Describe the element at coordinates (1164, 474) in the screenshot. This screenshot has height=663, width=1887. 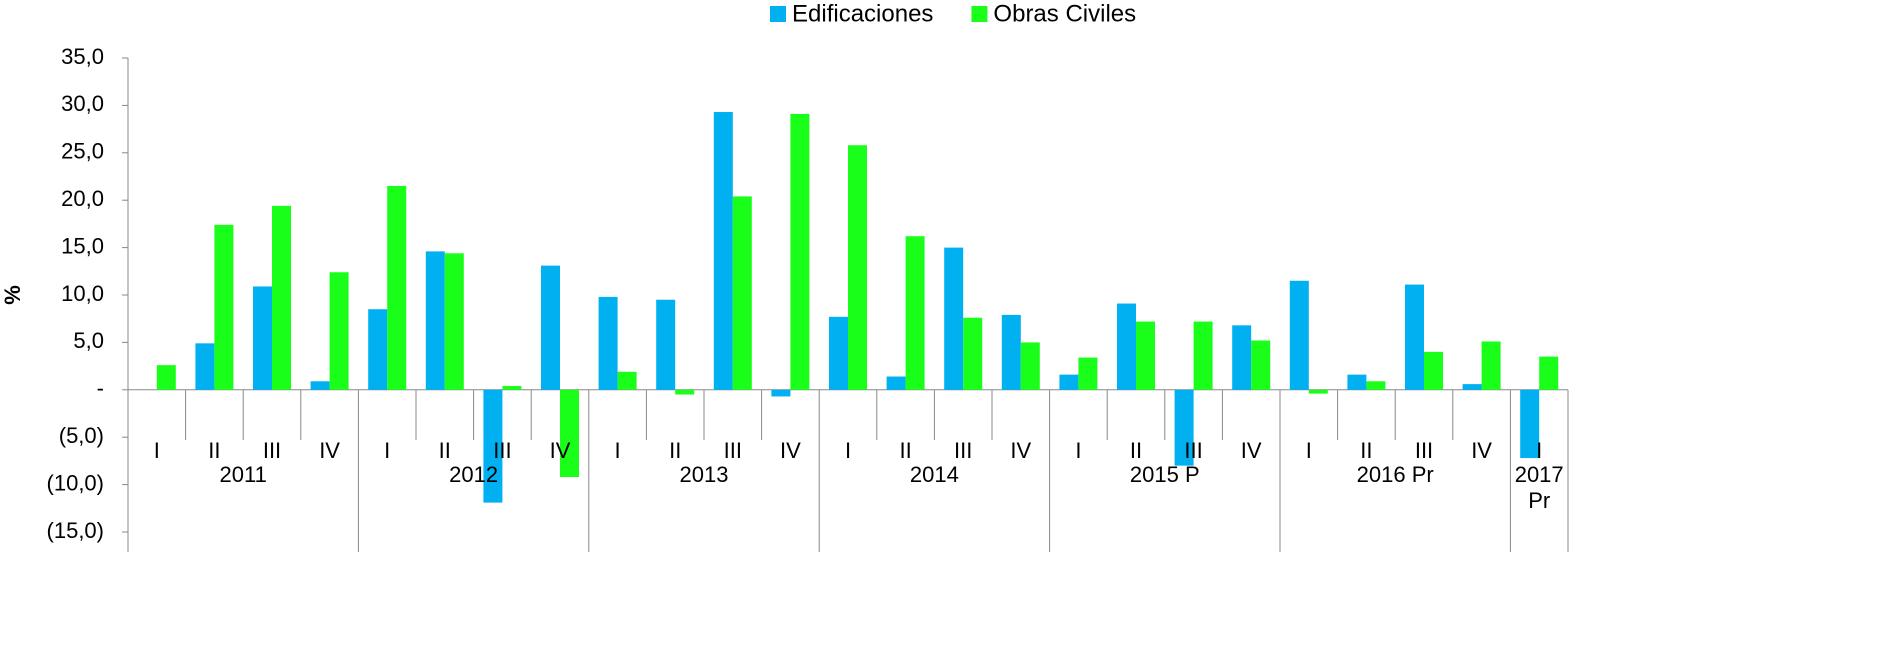
I see `group-label: 2015 P` at that location.